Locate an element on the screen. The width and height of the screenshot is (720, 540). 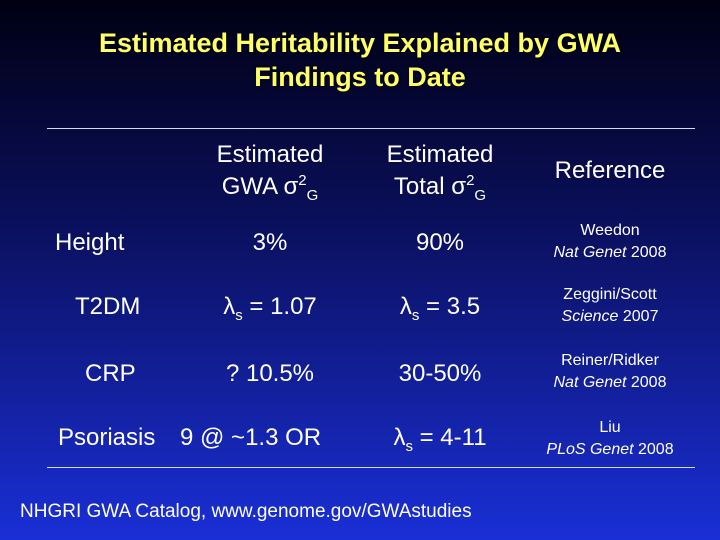
row-t2dm-trait: T2DM is located at coordinates (108, 306).